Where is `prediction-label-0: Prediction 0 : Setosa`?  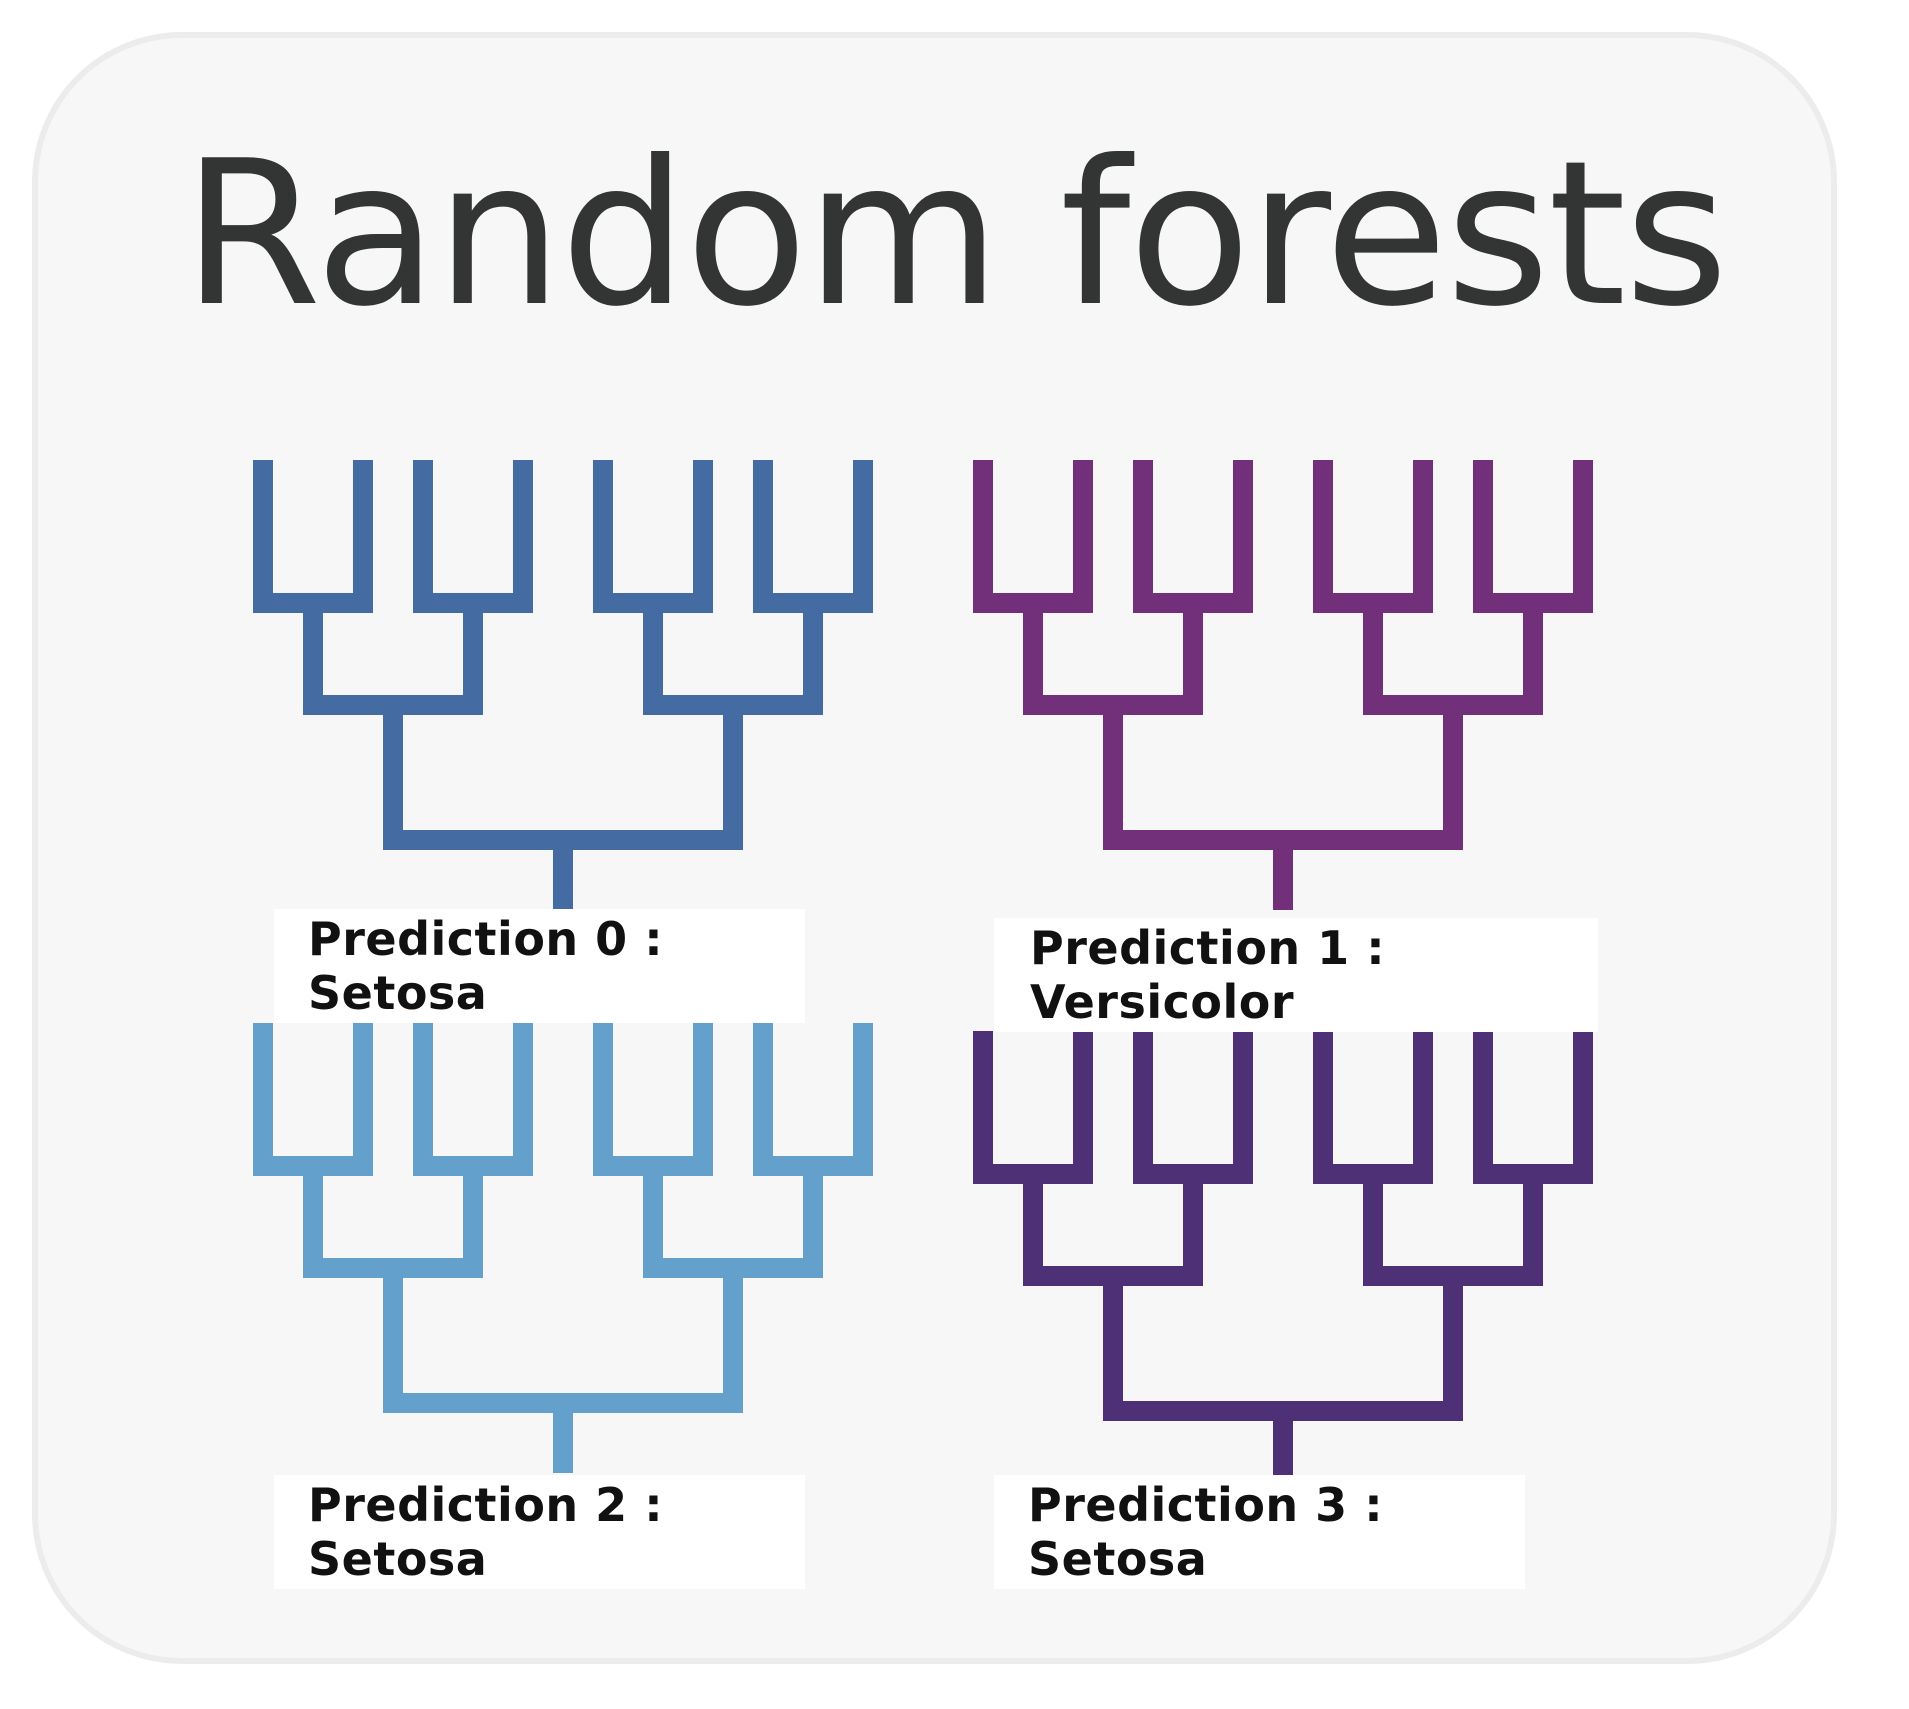 prediction-label-0: Prediction 0 : Setosa is located at coordinates (539, 966).